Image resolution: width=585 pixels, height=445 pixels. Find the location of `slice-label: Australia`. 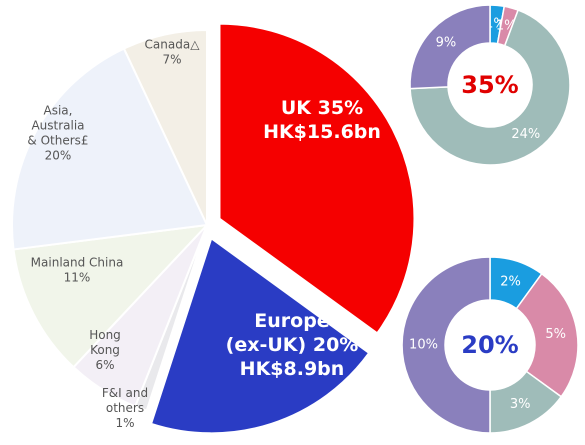

slice-label: Australia is located at coordinates (57, 125).